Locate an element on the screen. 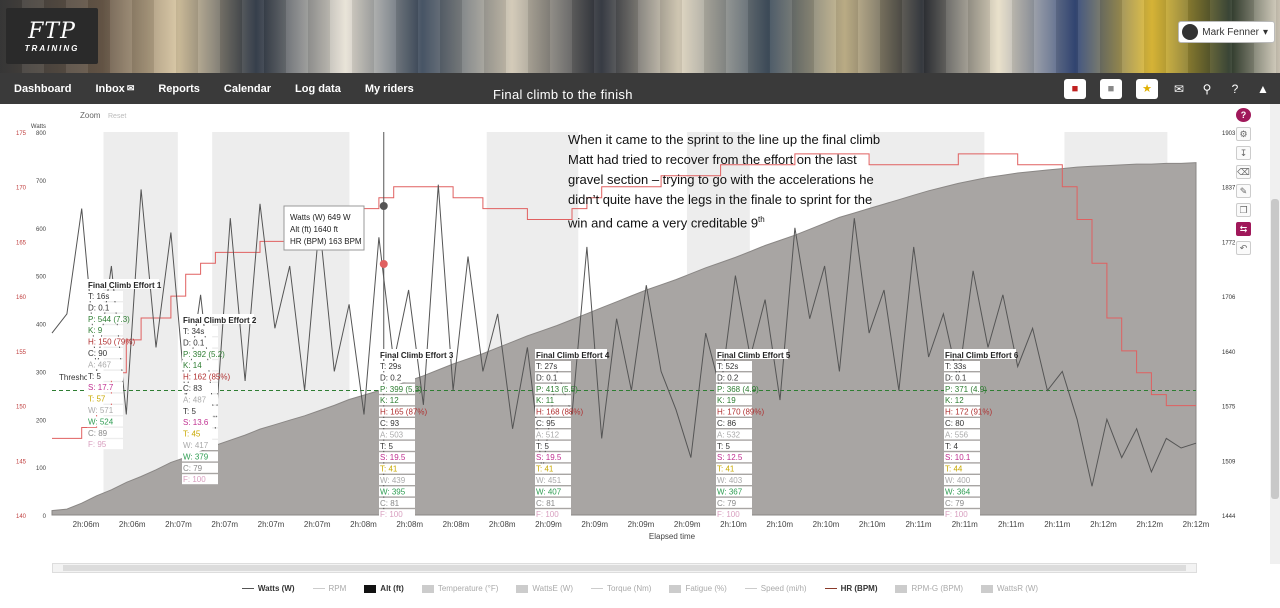 This screenshot has height=608, width=1280. x-tick-label: 2h:12m is located at coordinates (1103, 524).